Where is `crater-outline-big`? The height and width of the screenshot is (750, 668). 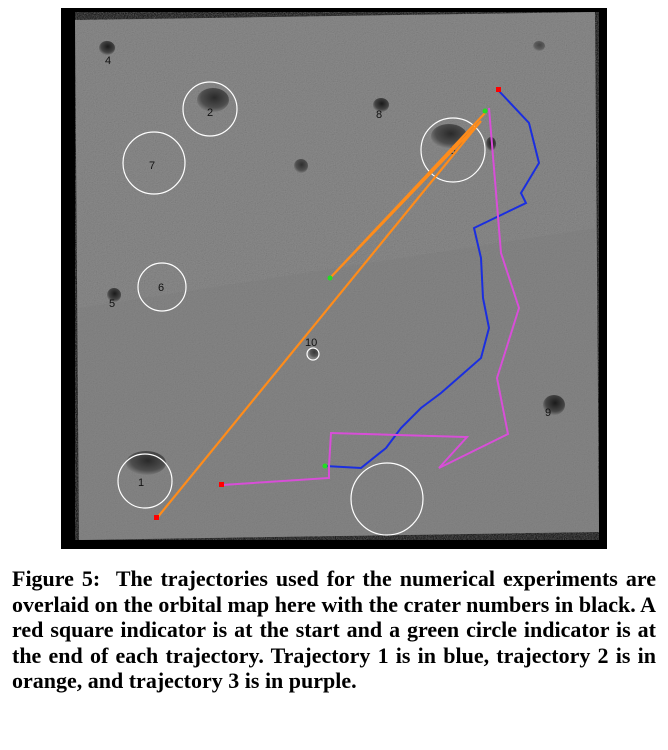 crater-outline-big is located at coordinates (387, 499).